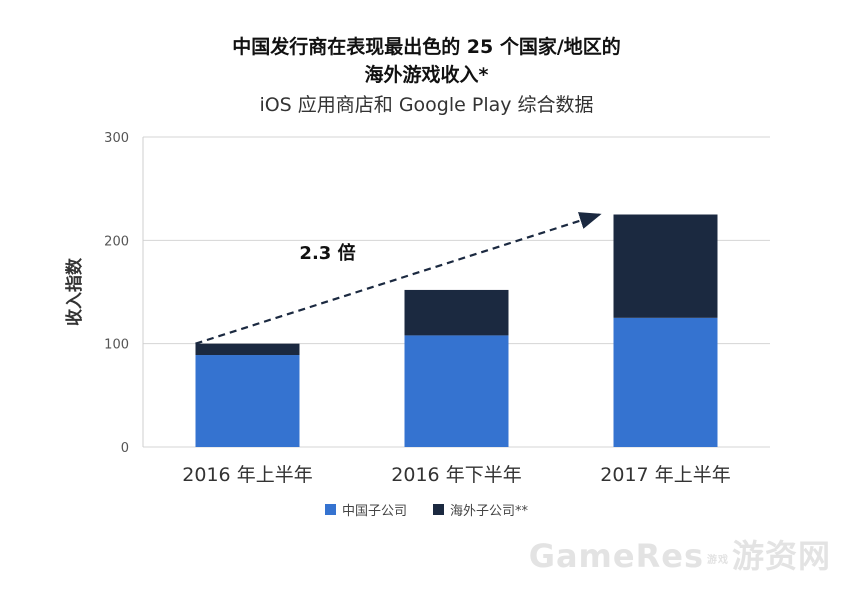 The width and height of the screenshot is (853, 593). Describe the element at coordinates (489, 511) in the screenshot. I see `legend-label-overseas: 海外子公司**` at that location.